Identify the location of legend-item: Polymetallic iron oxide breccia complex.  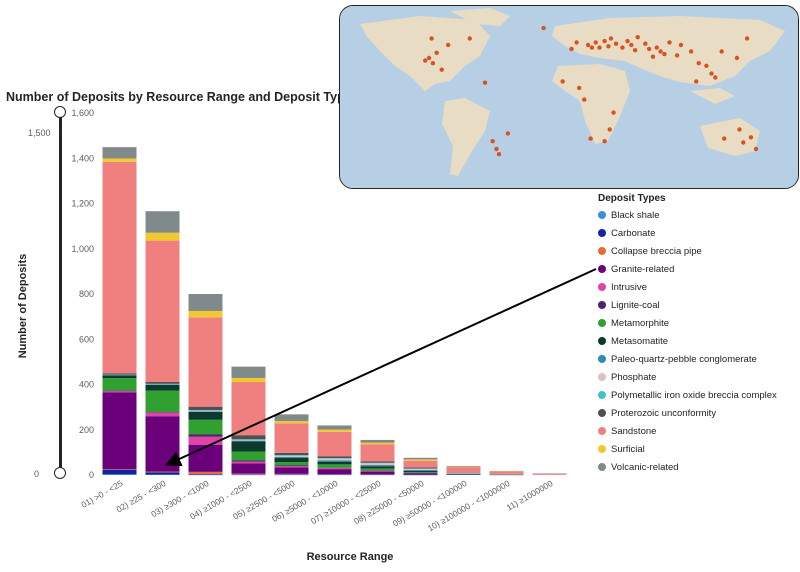
(698, 395).